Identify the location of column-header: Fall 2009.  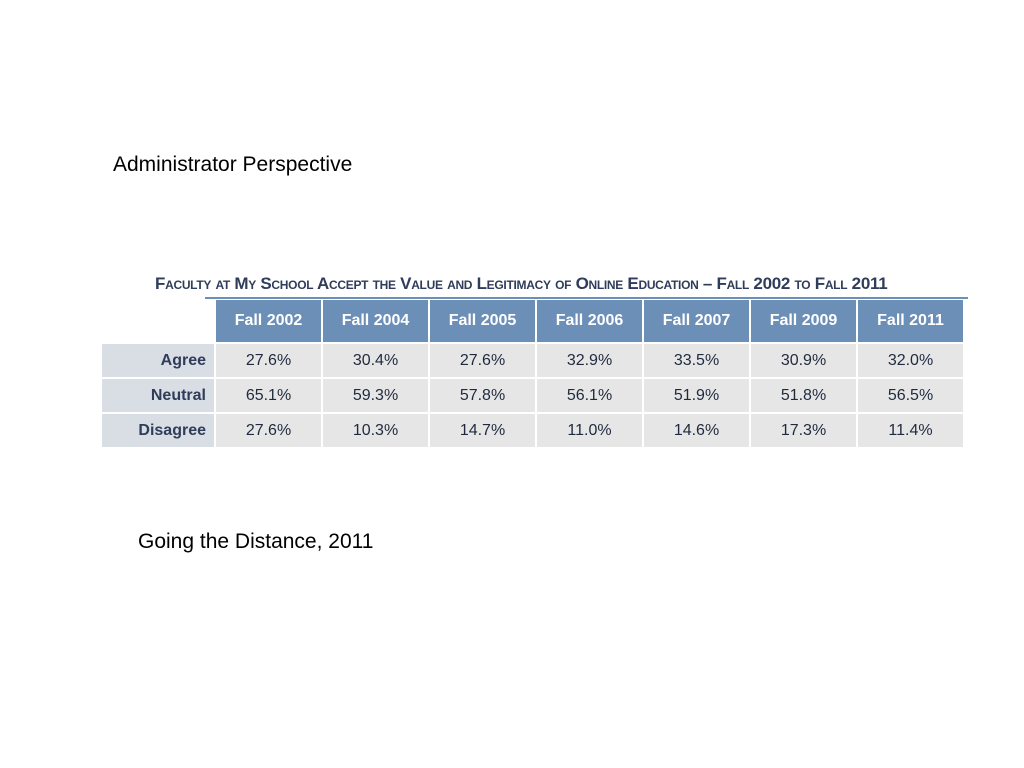
(803, 321).